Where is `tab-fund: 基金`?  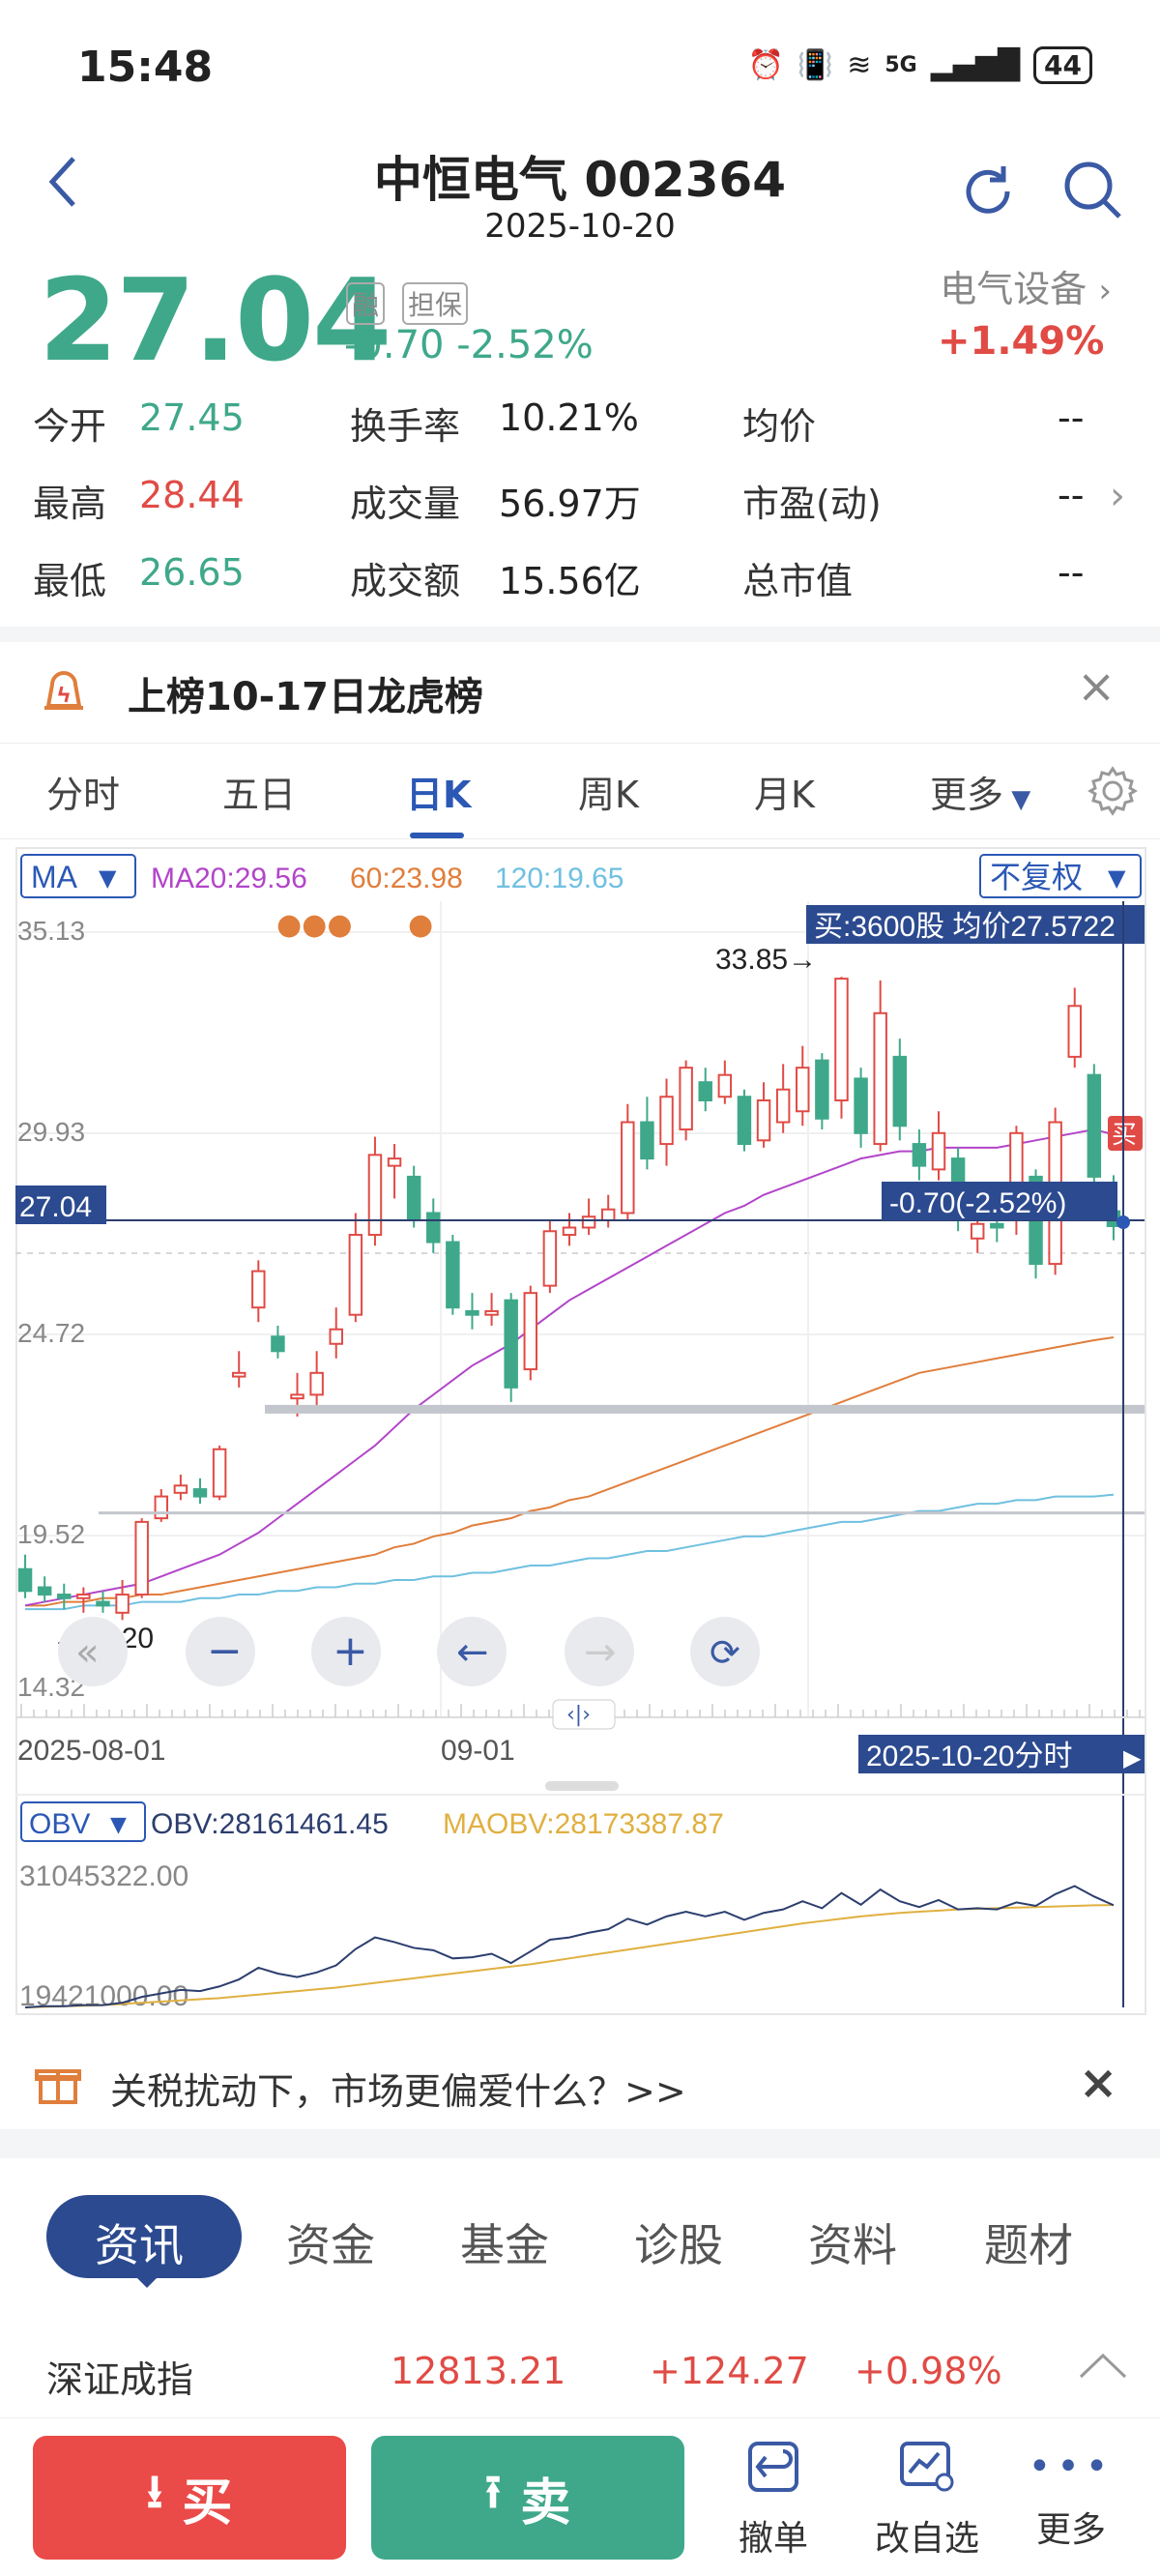
tab-fund: 基金 is located at coordinates (505, 2245).